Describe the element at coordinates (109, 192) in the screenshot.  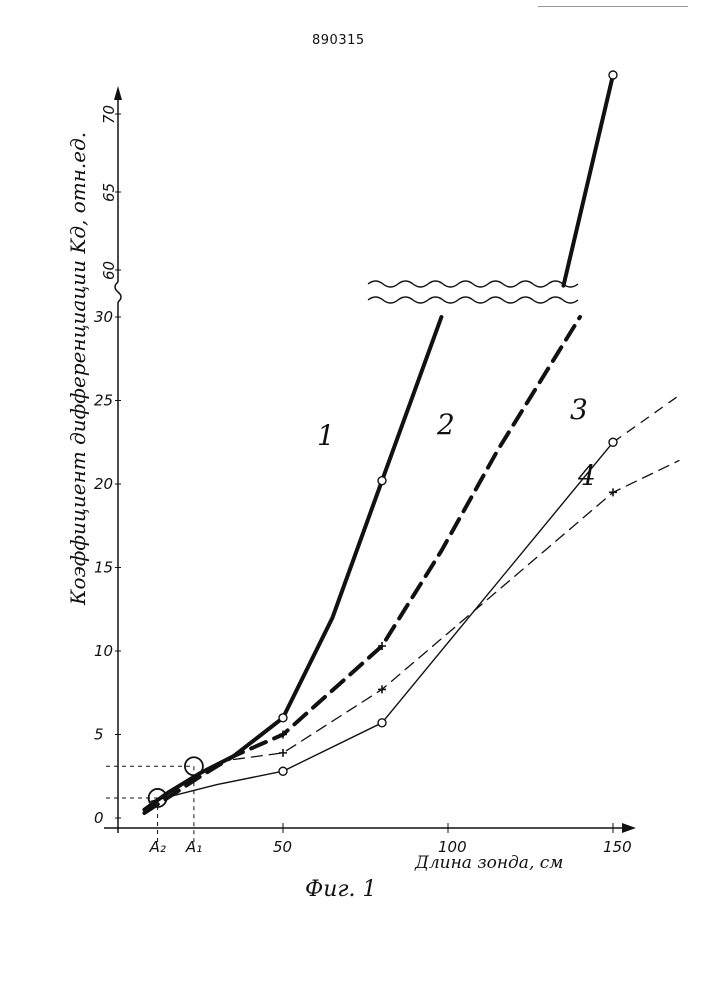
I see `y-tick-label: 65` at that location.